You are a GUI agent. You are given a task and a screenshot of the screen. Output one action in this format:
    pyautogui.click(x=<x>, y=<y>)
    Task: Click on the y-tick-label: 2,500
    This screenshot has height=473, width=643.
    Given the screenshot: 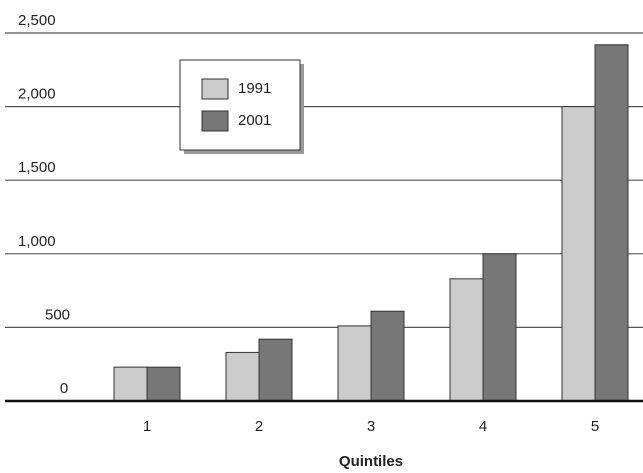 What is the action you would take?
    pyautogui.click(x=37, y=20)
    